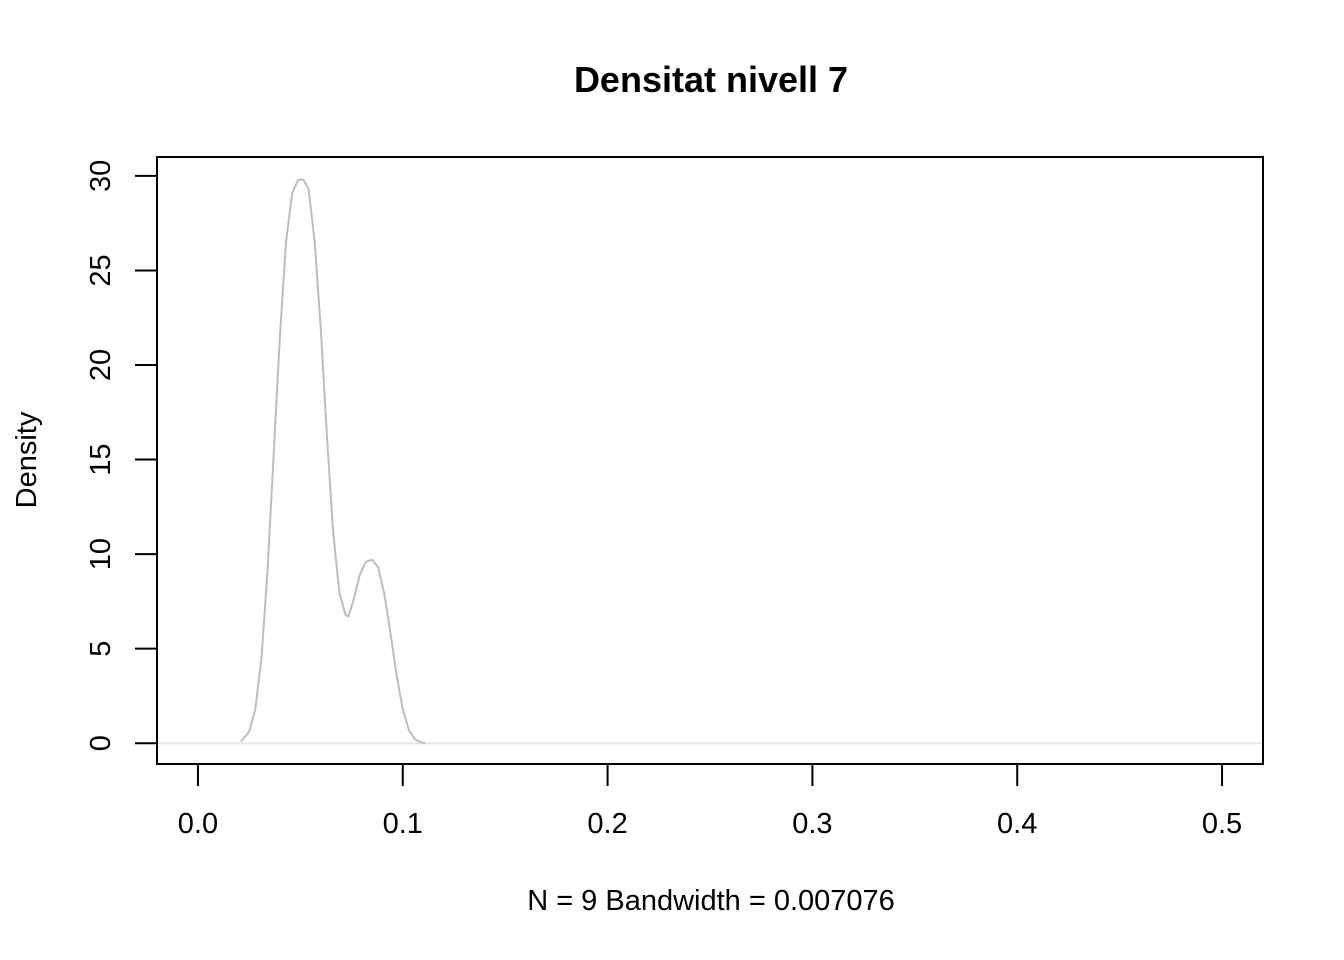 The height and width of the screenshot is (960, 1344). What do you see at coordinates (101, 649) in the screenshot?
I see `y-tick-label: 5` at bounding box center [101, 649].